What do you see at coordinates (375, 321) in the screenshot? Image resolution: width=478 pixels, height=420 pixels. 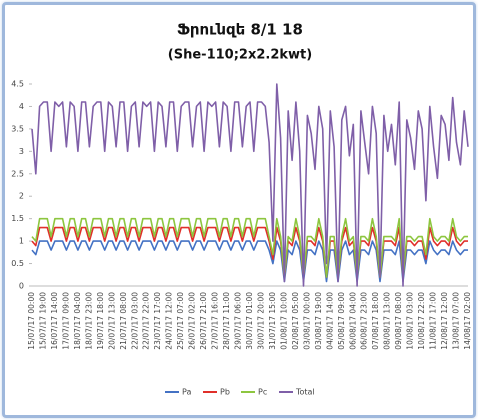 I see `x-tick-label: 07/08/17 18:00` at bounding box center [375, 321].